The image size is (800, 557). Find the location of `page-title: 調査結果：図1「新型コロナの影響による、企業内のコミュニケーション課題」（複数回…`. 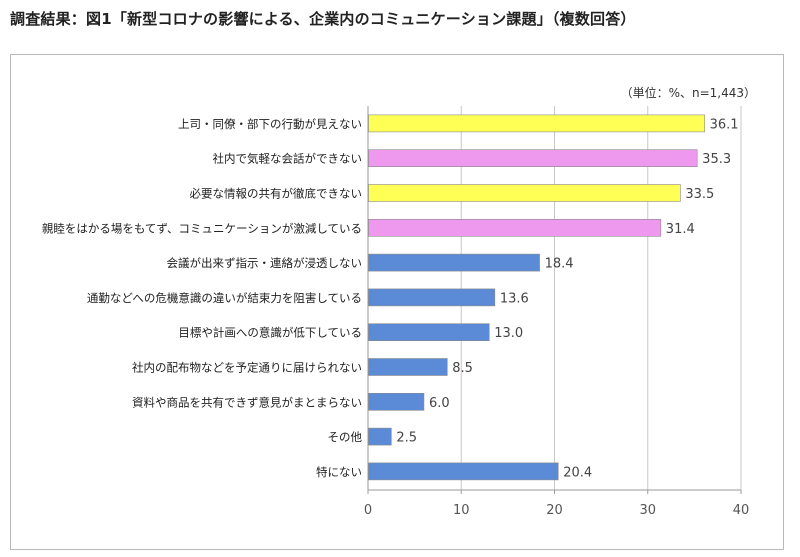

page-title: 調査結果：図1「新型コロナの影響による、企業内のコミュニケーション課題」（複数回… is located at coordinates (323, 19).